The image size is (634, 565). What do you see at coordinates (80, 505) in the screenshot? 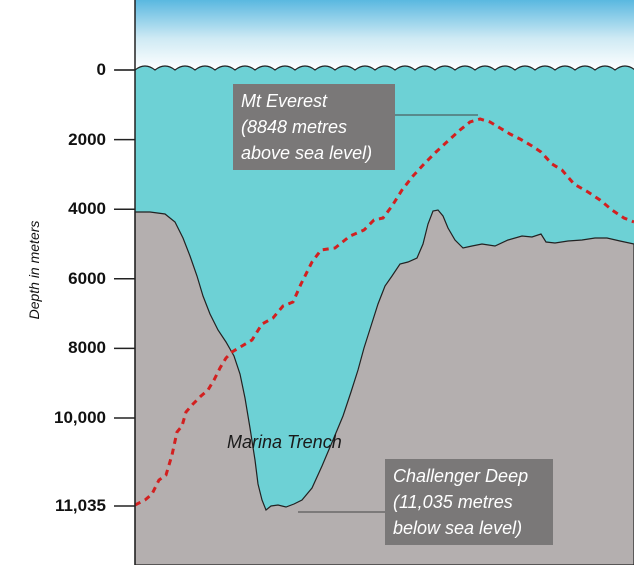
I see `tick-label-6: 11,035` at bounding box center [80, 505].